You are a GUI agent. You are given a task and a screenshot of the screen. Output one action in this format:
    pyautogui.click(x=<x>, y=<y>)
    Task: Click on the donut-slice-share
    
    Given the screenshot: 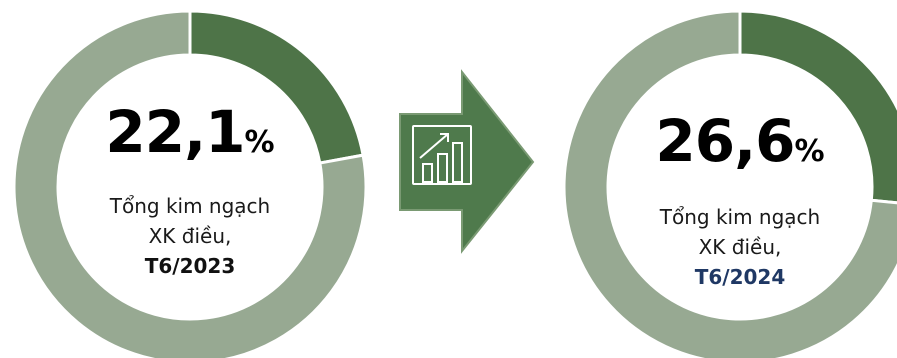 What is the action you would take?
    pyautogui.click(x=817, y=107)
    